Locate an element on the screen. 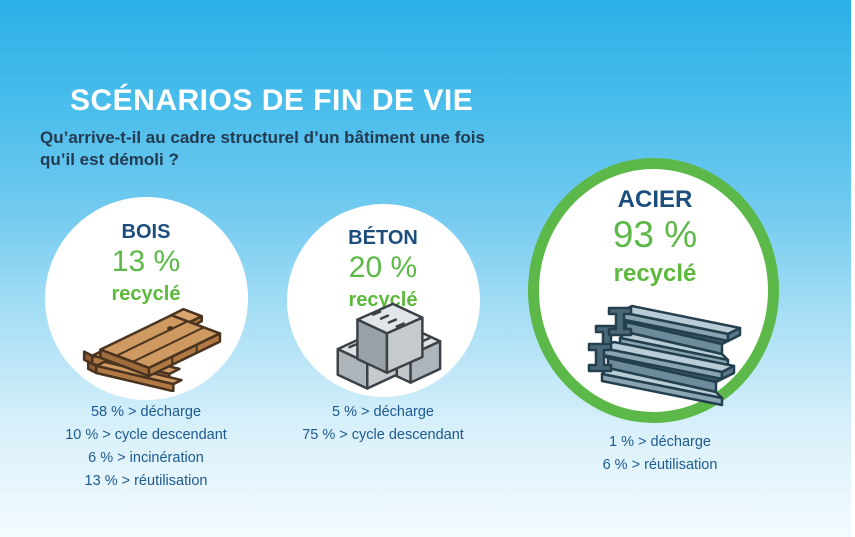 This screenshot has height=537, width=855. material-name-bois: BOIS is located at coordinates (146, 232).